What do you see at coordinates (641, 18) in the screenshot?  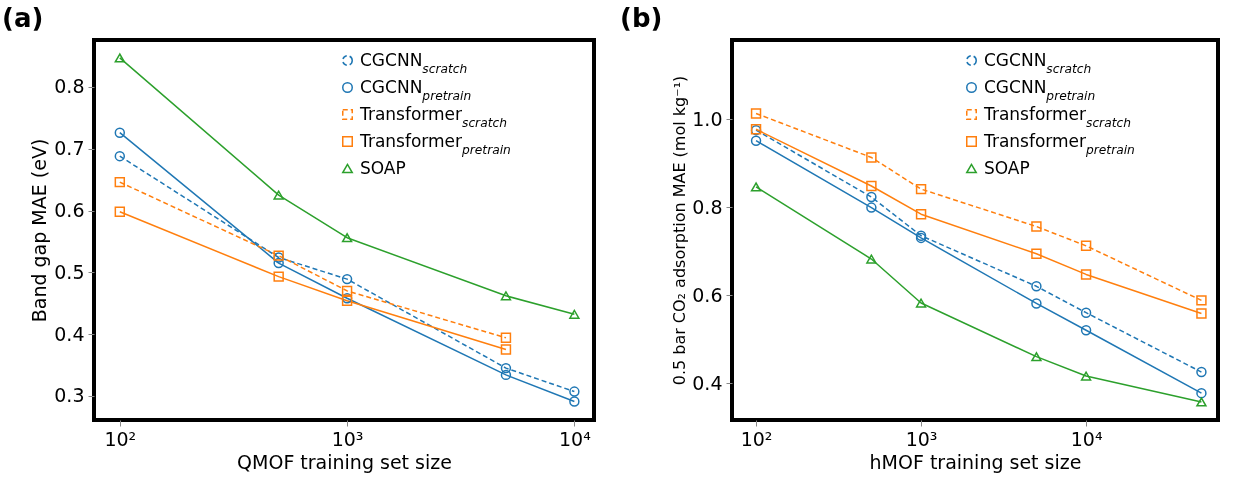 I see `chart-title: (b)` at bounding box center [641, 18].